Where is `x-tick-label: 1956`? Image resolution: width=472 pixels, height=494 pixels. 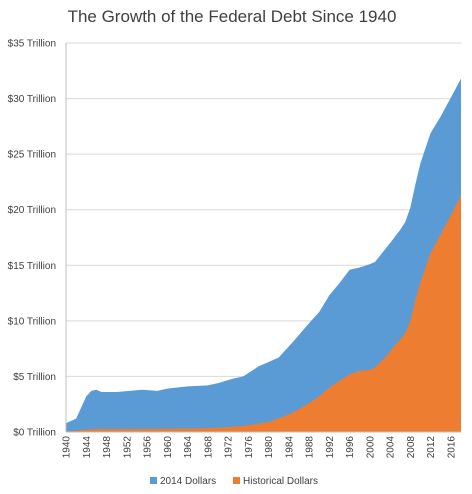 x-tick-label: 1956 is located at coordinates (148, 447).